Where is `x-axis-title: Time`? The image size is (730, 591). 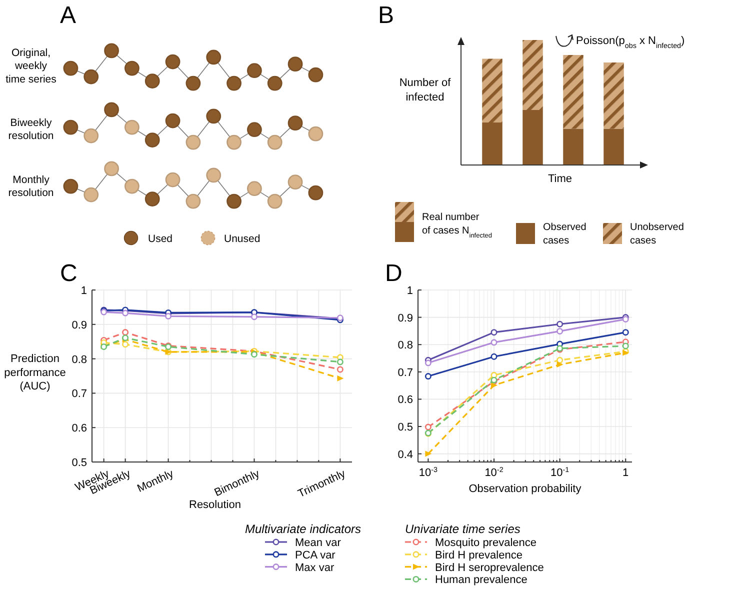
x-axis-title: Time is located at coordinates (560, 179).